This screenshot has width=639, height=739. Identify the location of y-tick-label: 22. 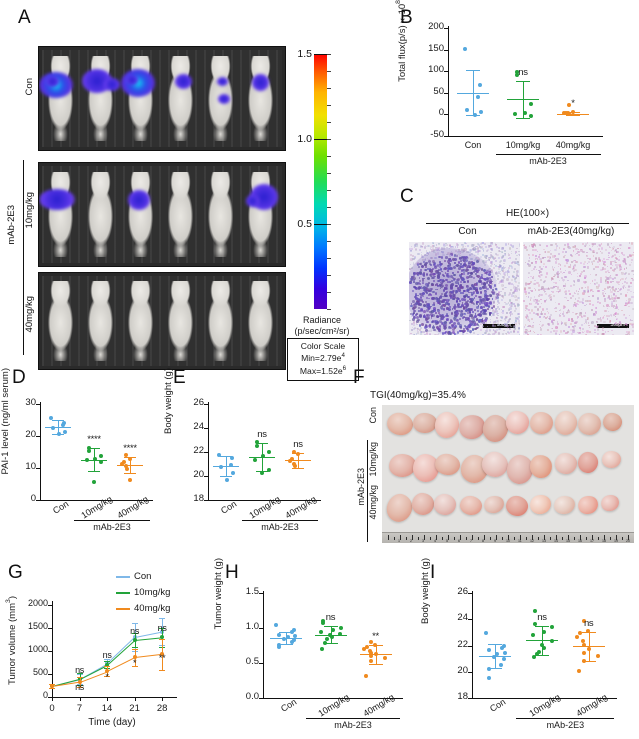
(198, 450).